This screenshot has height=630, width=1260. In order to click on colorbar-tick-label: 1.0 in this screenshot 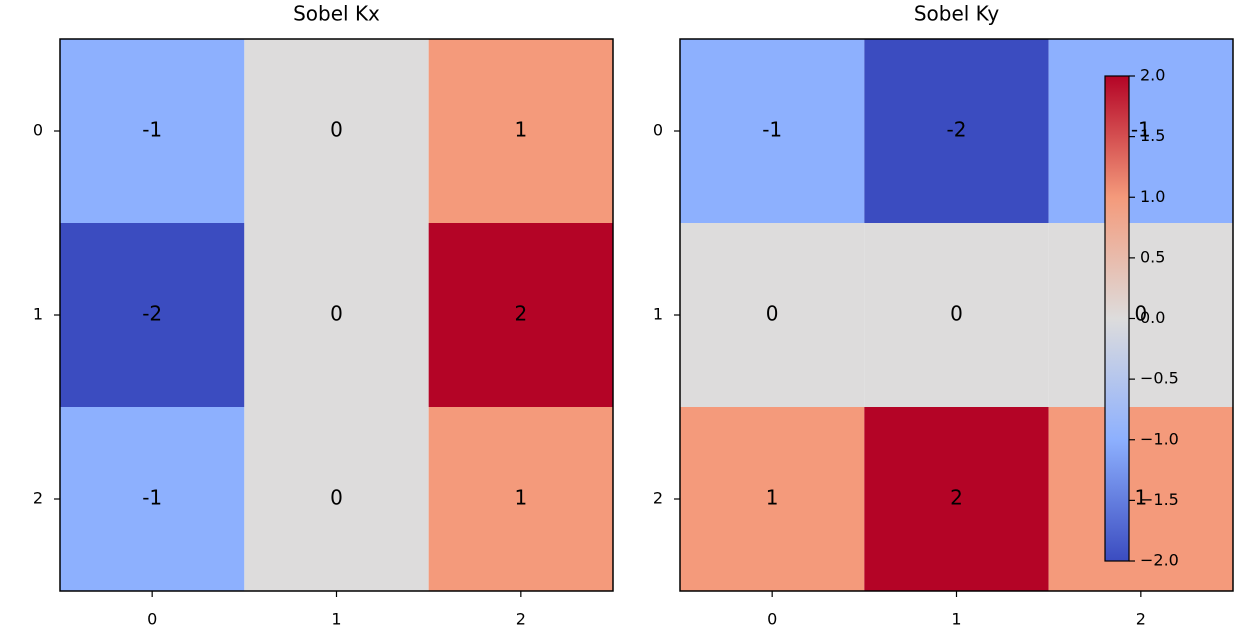, I will do `click(1152, 196)`.